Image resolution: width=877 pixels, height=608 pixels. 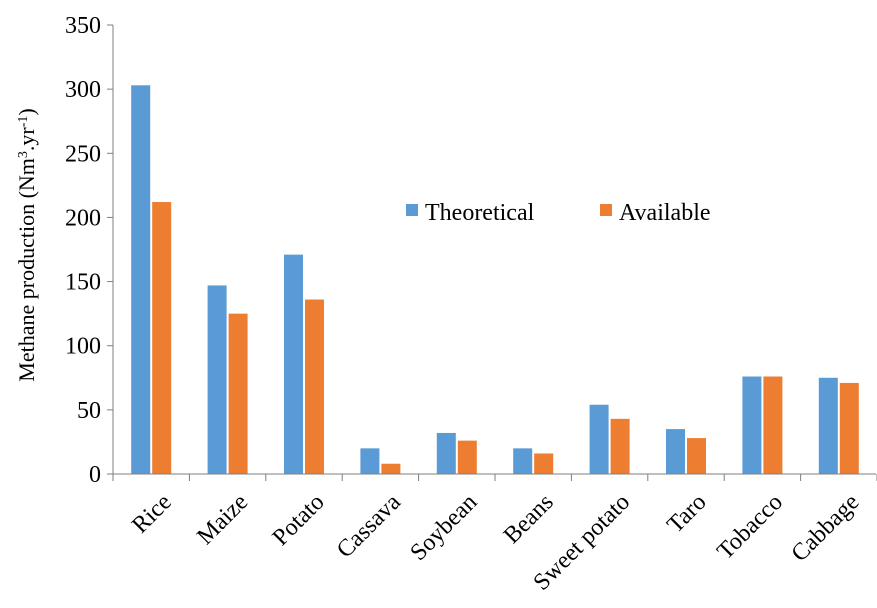 What do you see at coordinates (828, 425) in the screenshot?
I see `bar-theoretical-cabbage` at bounding box center [828, 425].